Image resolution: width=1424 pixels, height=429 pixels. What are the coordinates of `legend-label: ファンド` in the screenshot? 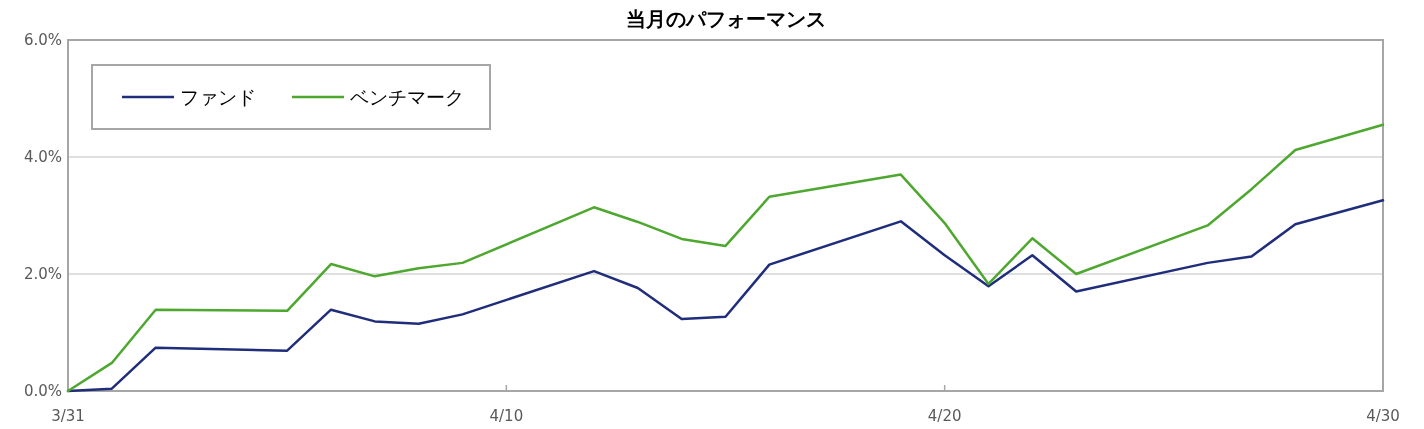 It's located at (218, 97).